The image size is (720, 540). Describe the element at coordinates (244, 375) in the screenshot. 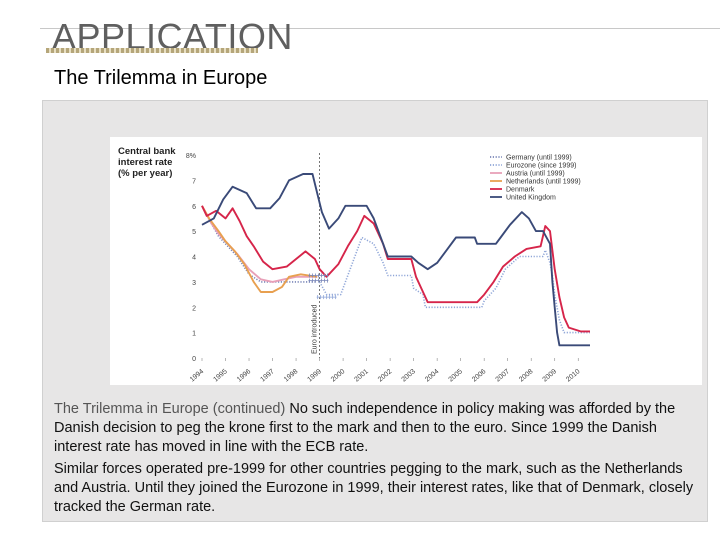

I see `x-tick-label: 1996` at that location.